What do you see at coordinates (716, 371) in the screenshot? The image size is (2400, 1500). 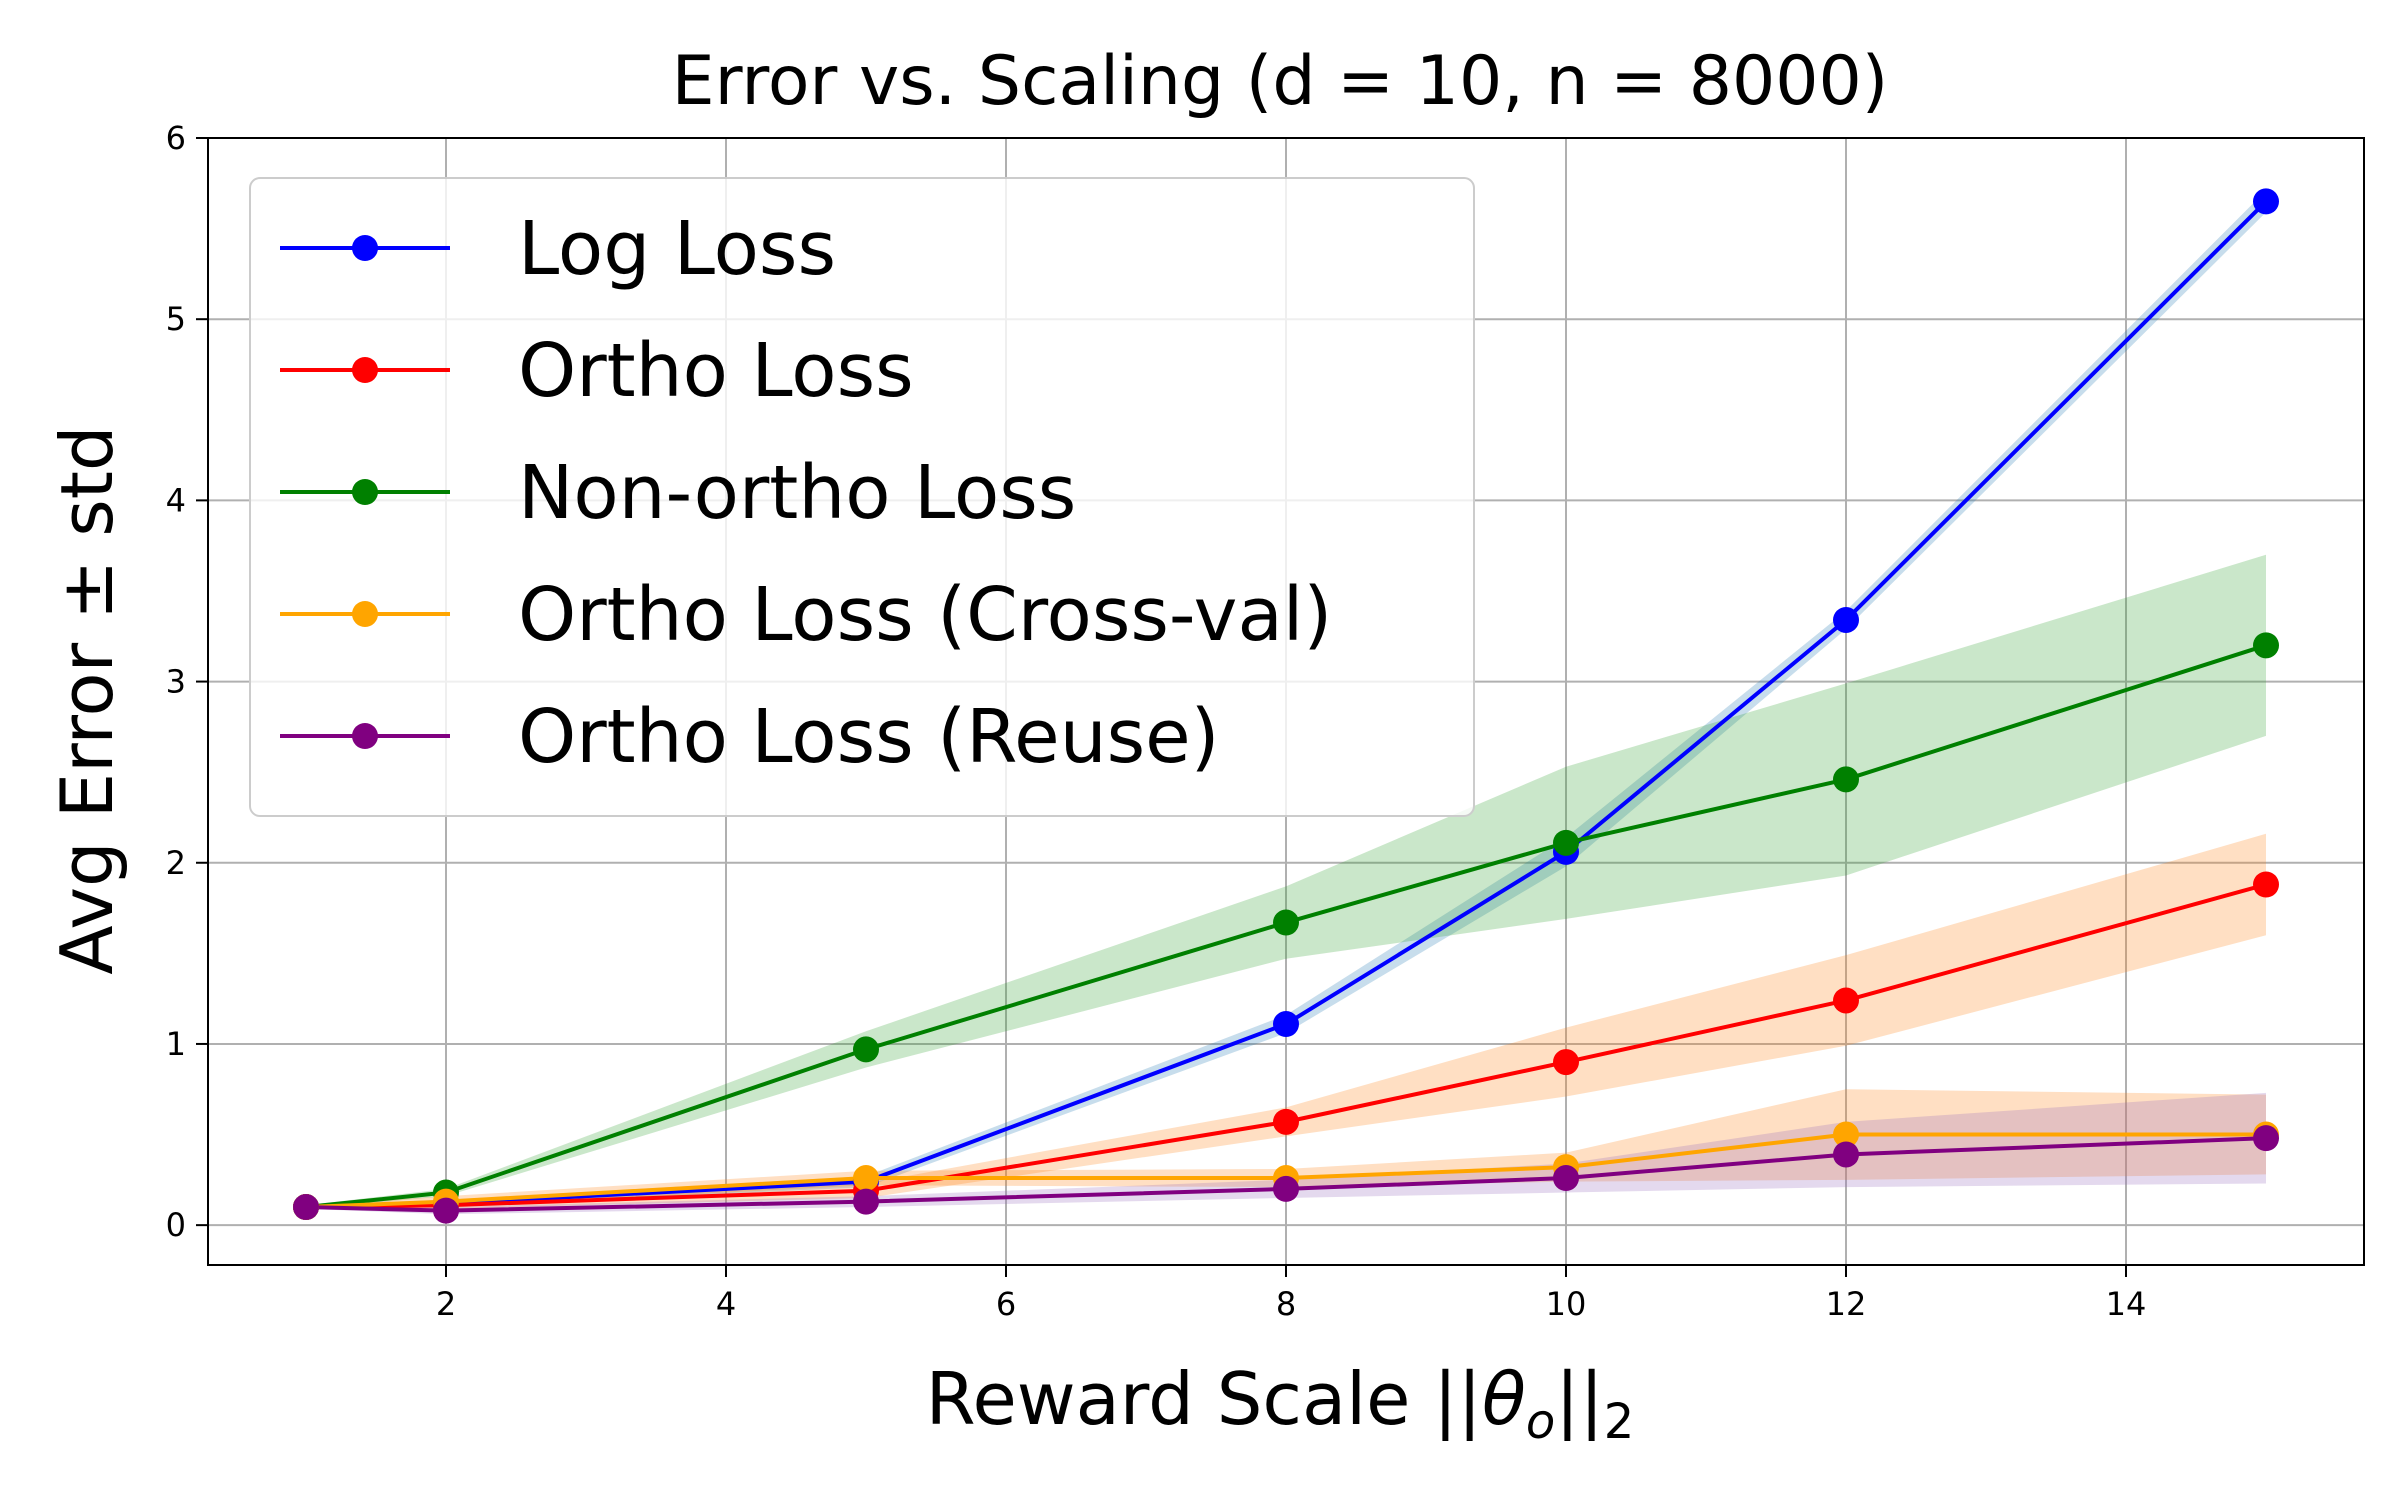 I see `legend-label: Ortho Loss` at bounding box center [716, 371].